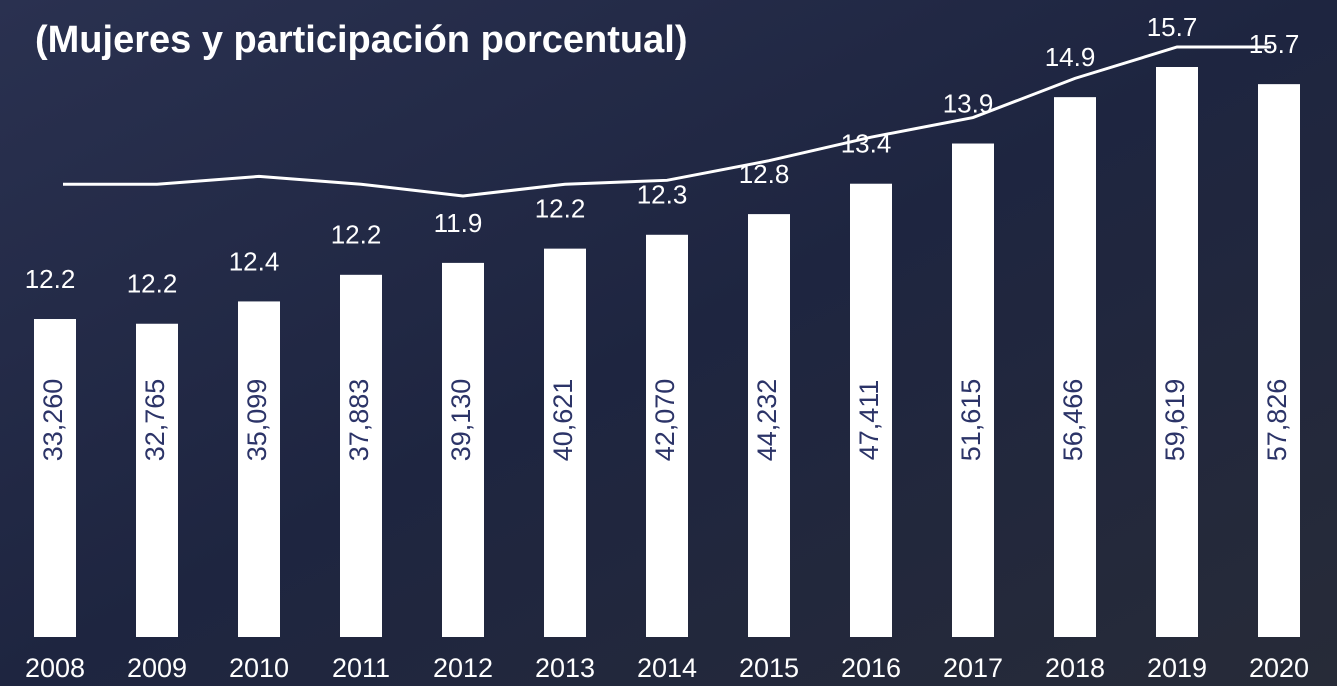  Describe the element at coordinates (55, 668) in the screenshot. I see `x-tick-label: 2008` at that location.